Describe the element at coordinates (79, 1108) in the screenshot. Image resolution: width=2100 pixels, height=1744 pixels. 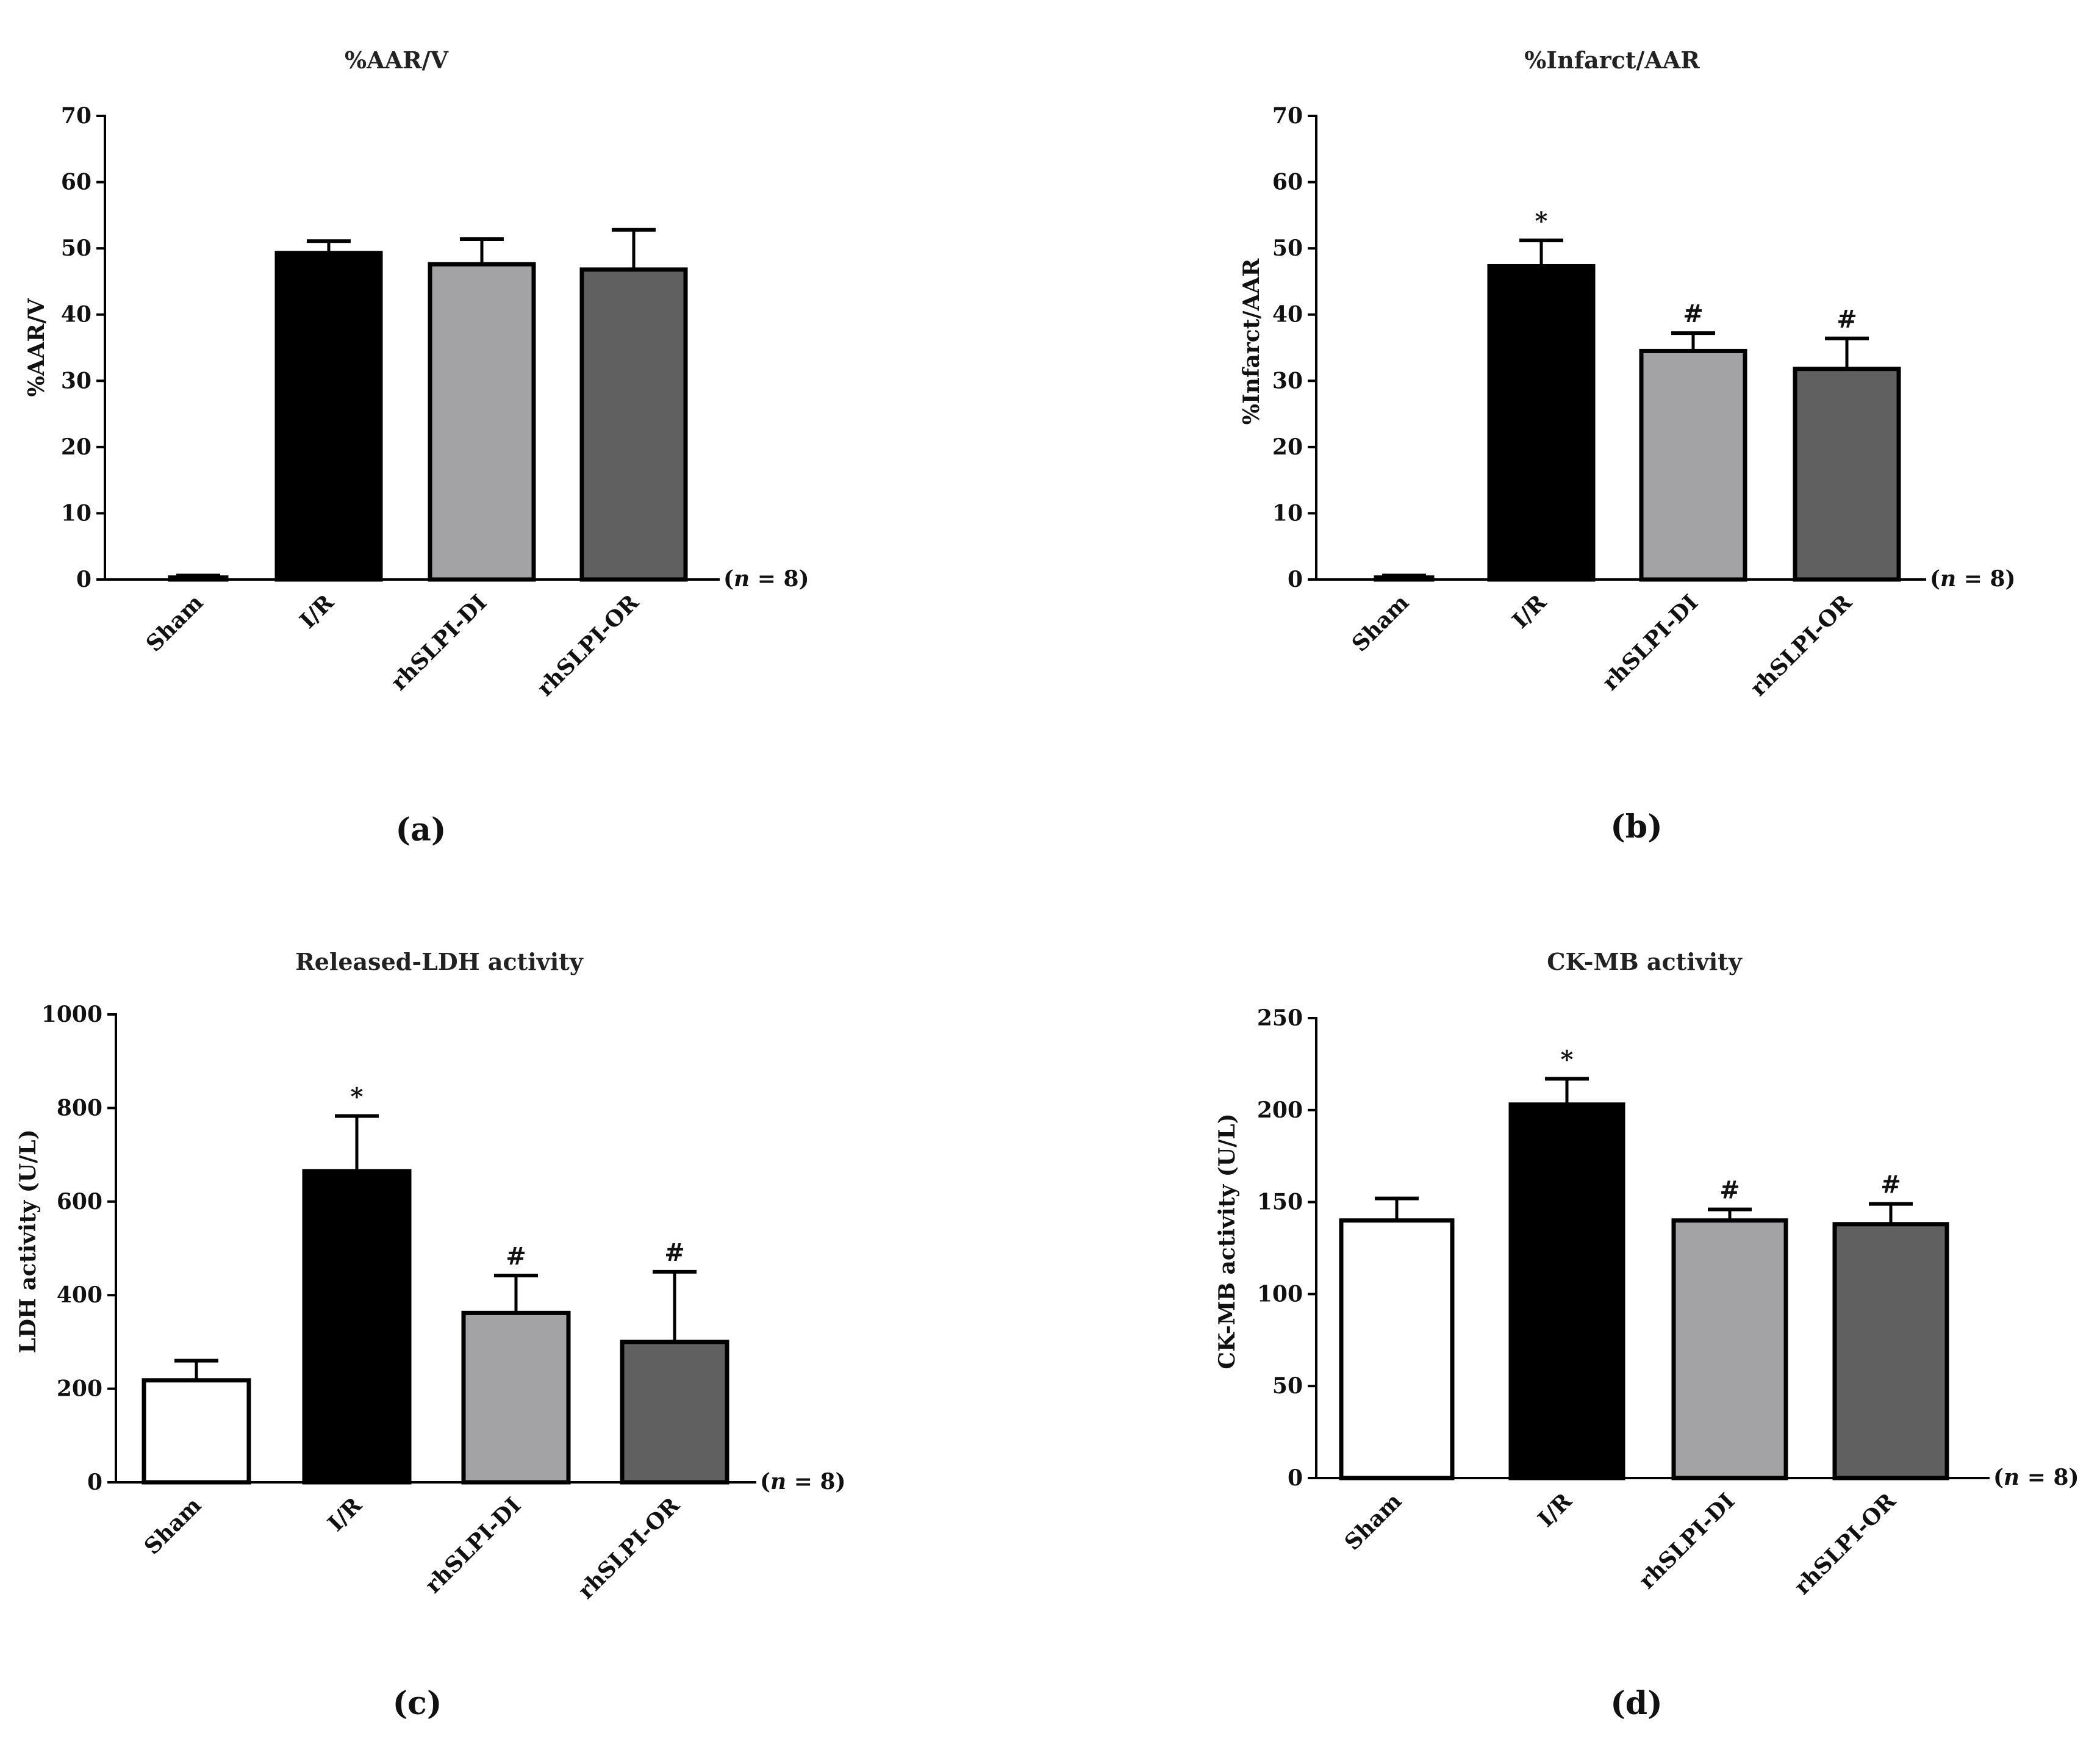
I see `y-tick-label: 800` at that location.